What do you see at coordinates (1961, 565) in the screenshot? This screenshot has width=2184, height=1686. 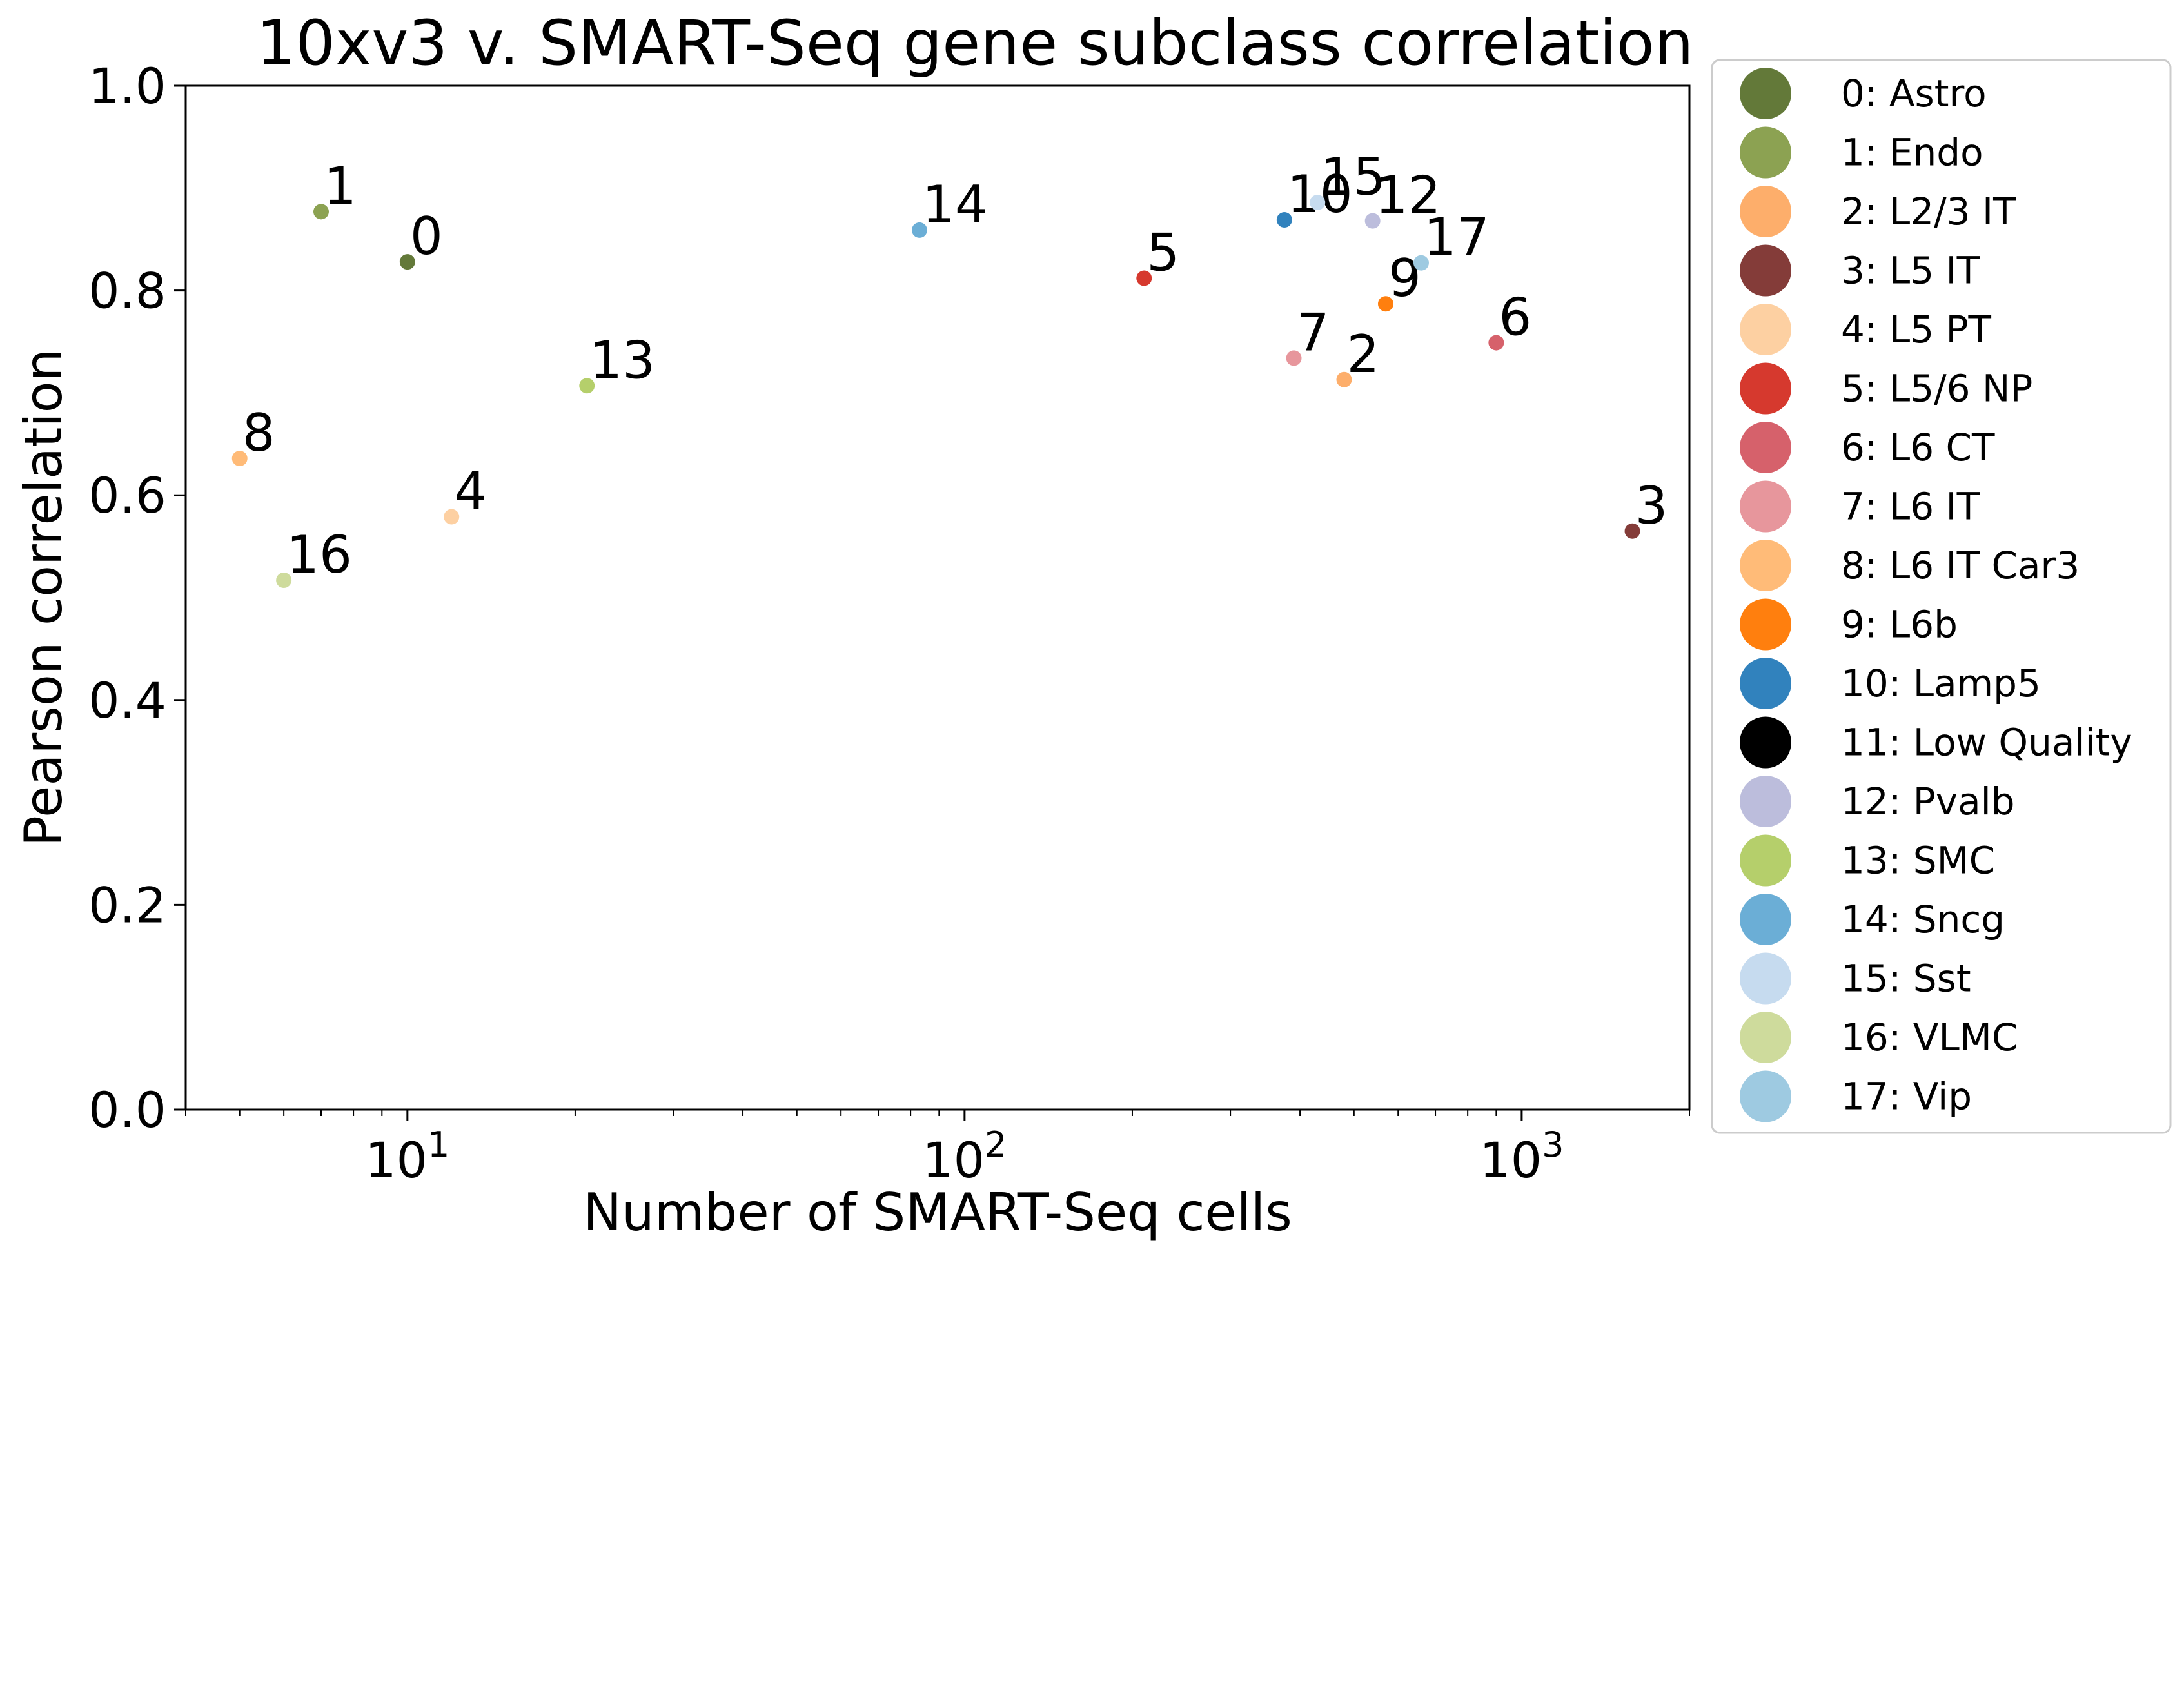 I see `legend-entry-label: 8: L6 IT Car3` at bounding box center [1961, 565].